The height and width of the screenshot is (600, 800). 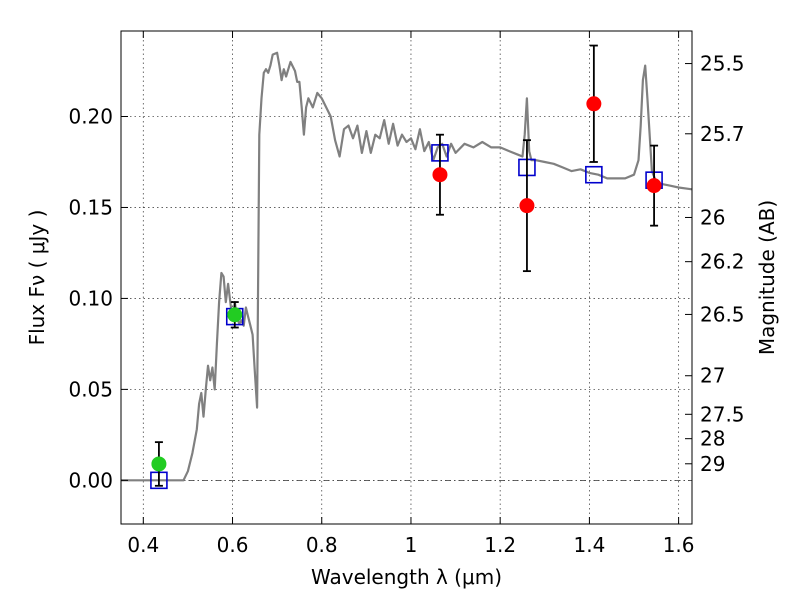 I want to click on y2-tick-label: 26.5, so click(x=722, y=314).